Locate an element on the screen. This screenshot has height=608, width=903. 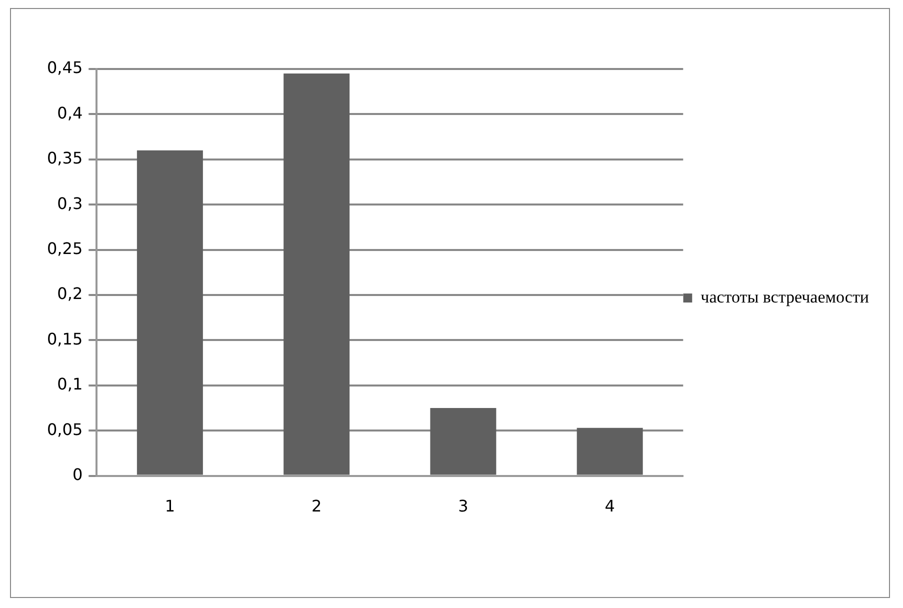
x-tick-label: 1 is located at coordinates (170, 506).